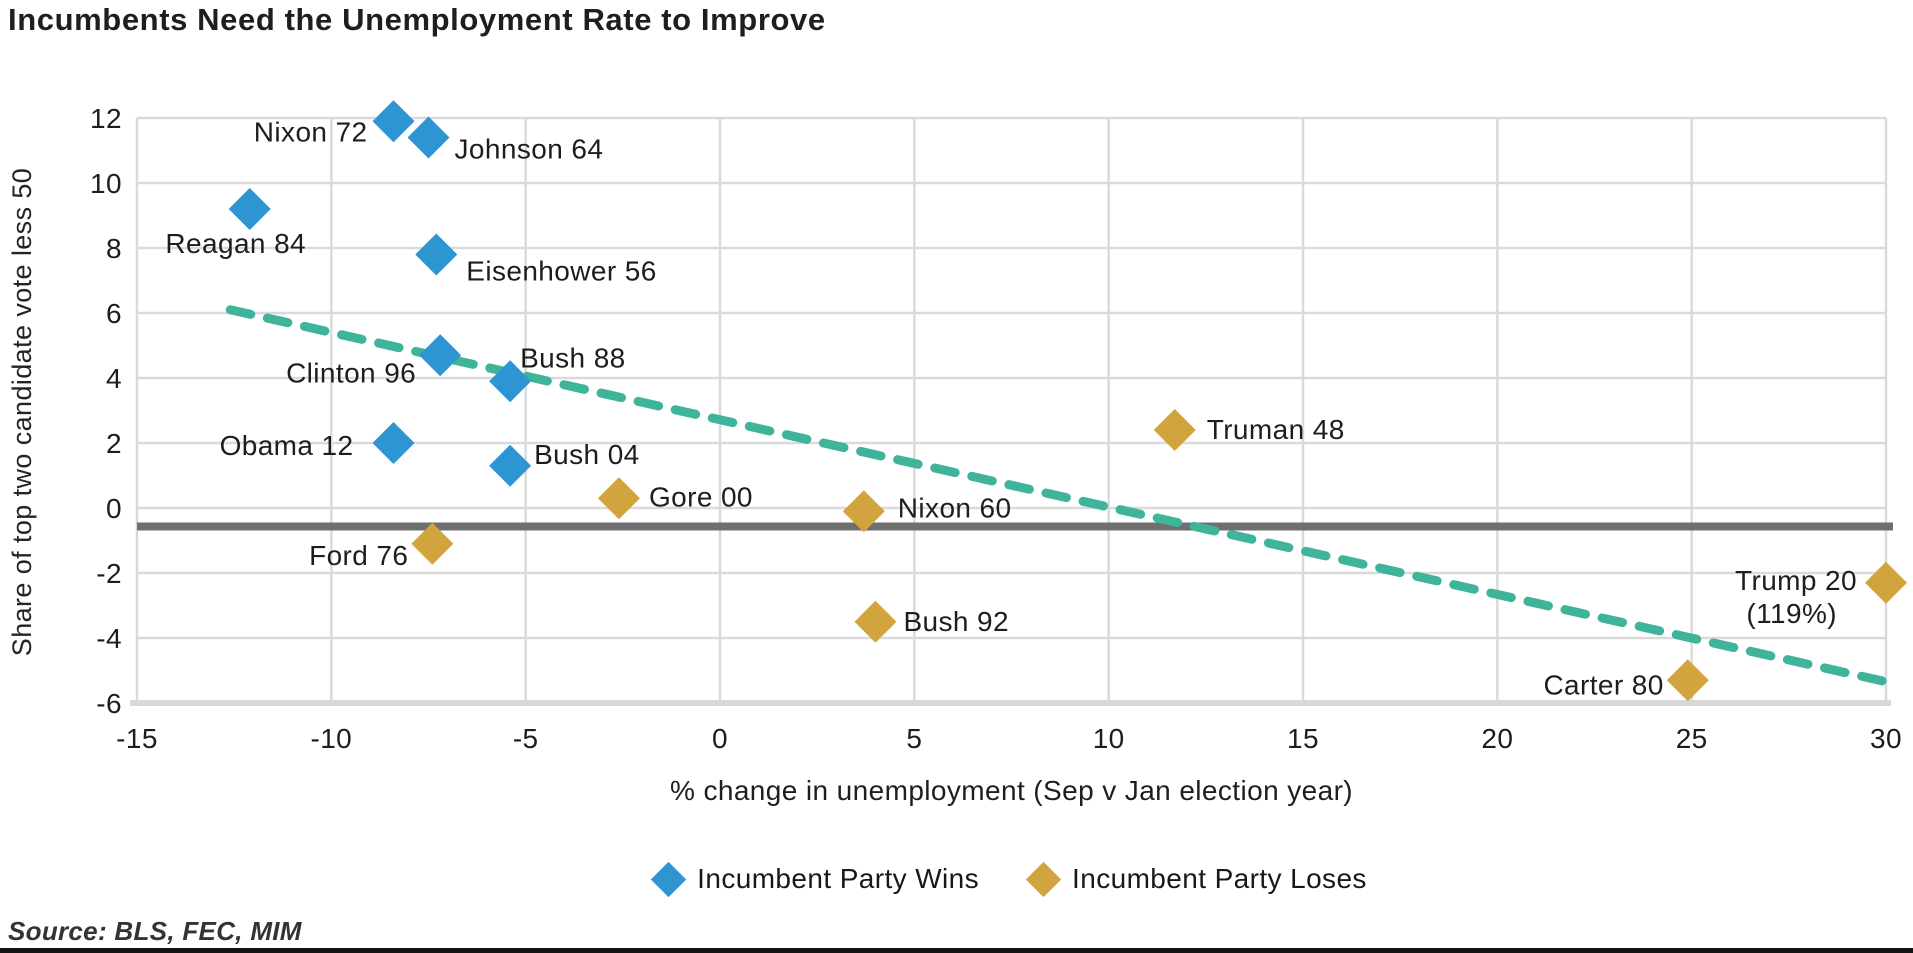 The height and width of the screenshot is (953, 1913). I want to click on source-note: Source: BLS, FEC, MIM, so click(155, 931).